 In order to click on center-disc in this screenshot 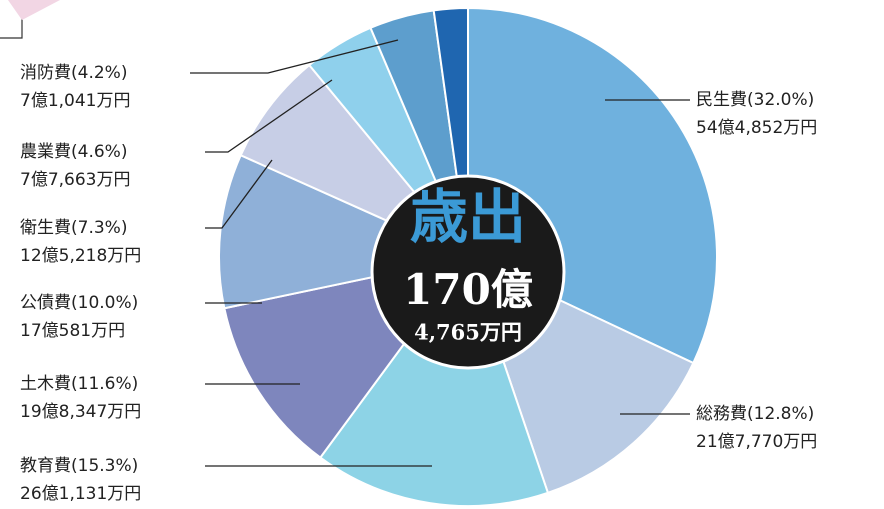, I will do `click(468, 272)`.